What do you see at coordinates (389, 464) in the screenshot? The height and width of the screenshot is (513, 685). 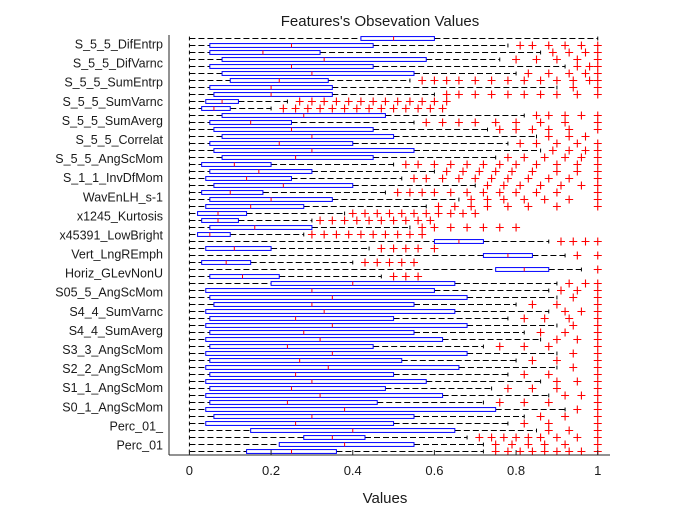 I see `x-axis: 0 0.2 0.4 0.6 0.8 1` at bounding box center [389, 464].